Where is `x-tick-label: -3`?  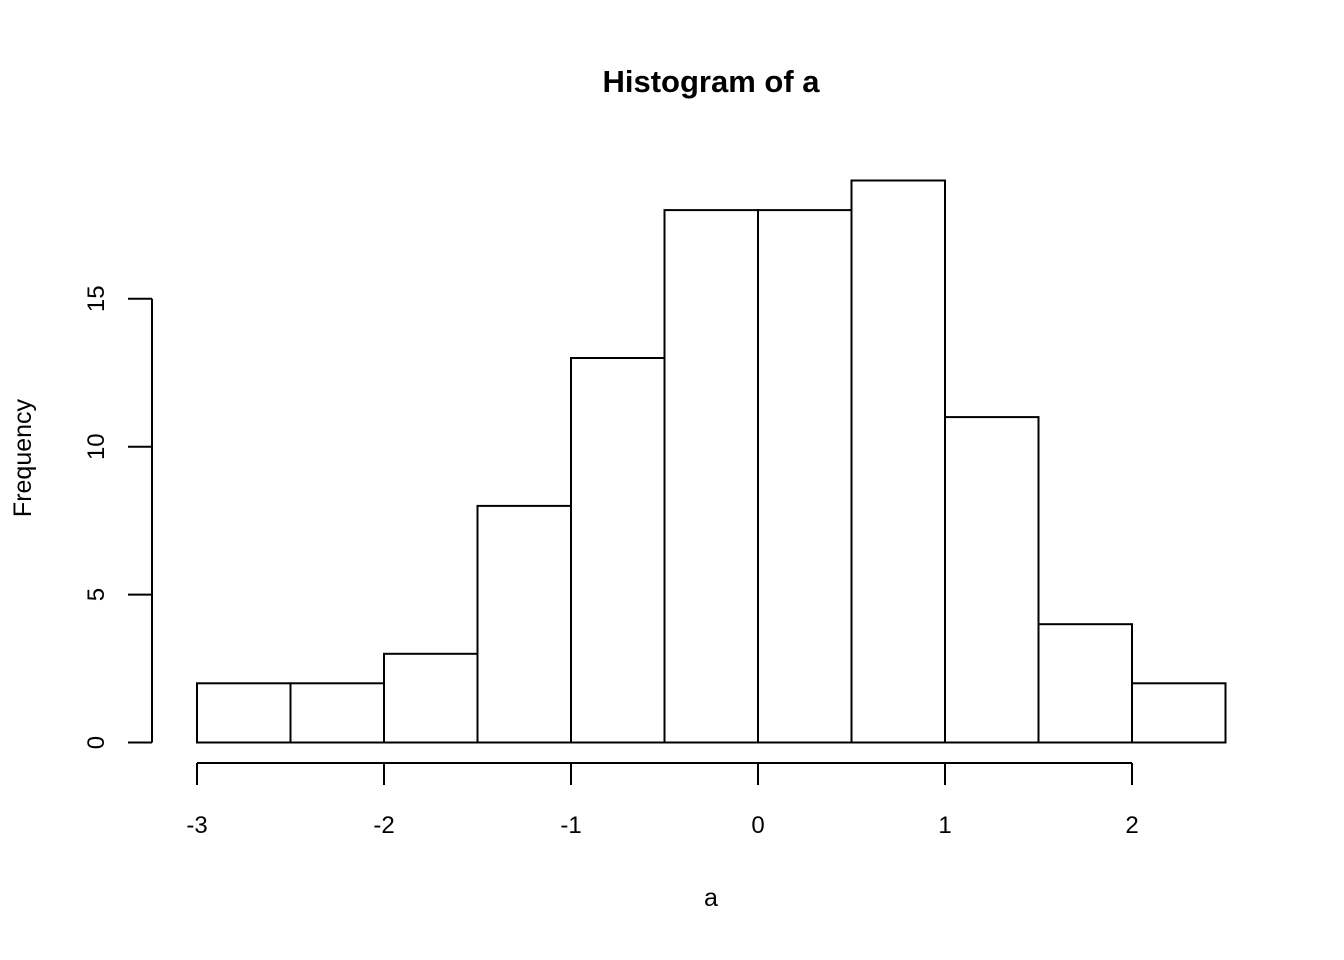
x-tick-label: -3 is located at coordinates (196, 825).